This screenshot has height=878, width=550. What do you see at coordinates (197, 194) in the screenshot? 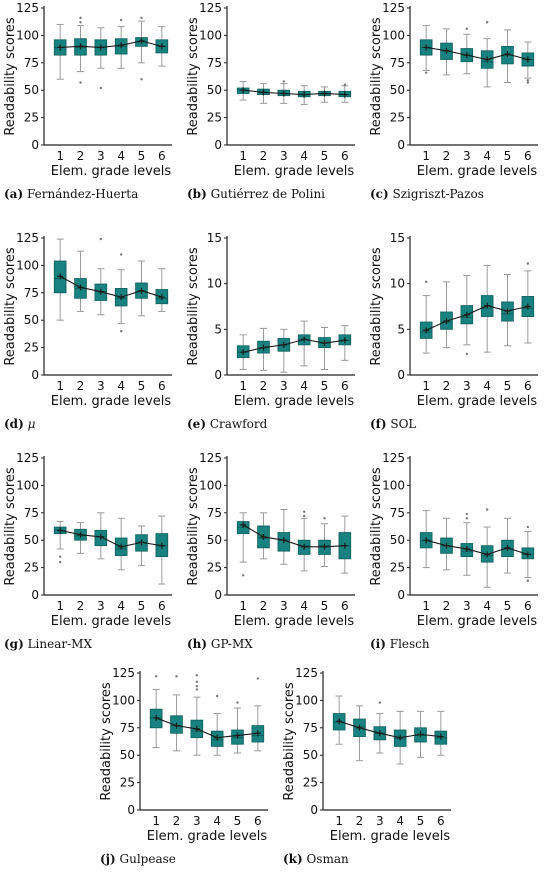
I see `panel-letter: (b)` at bounding box center [197, 194].